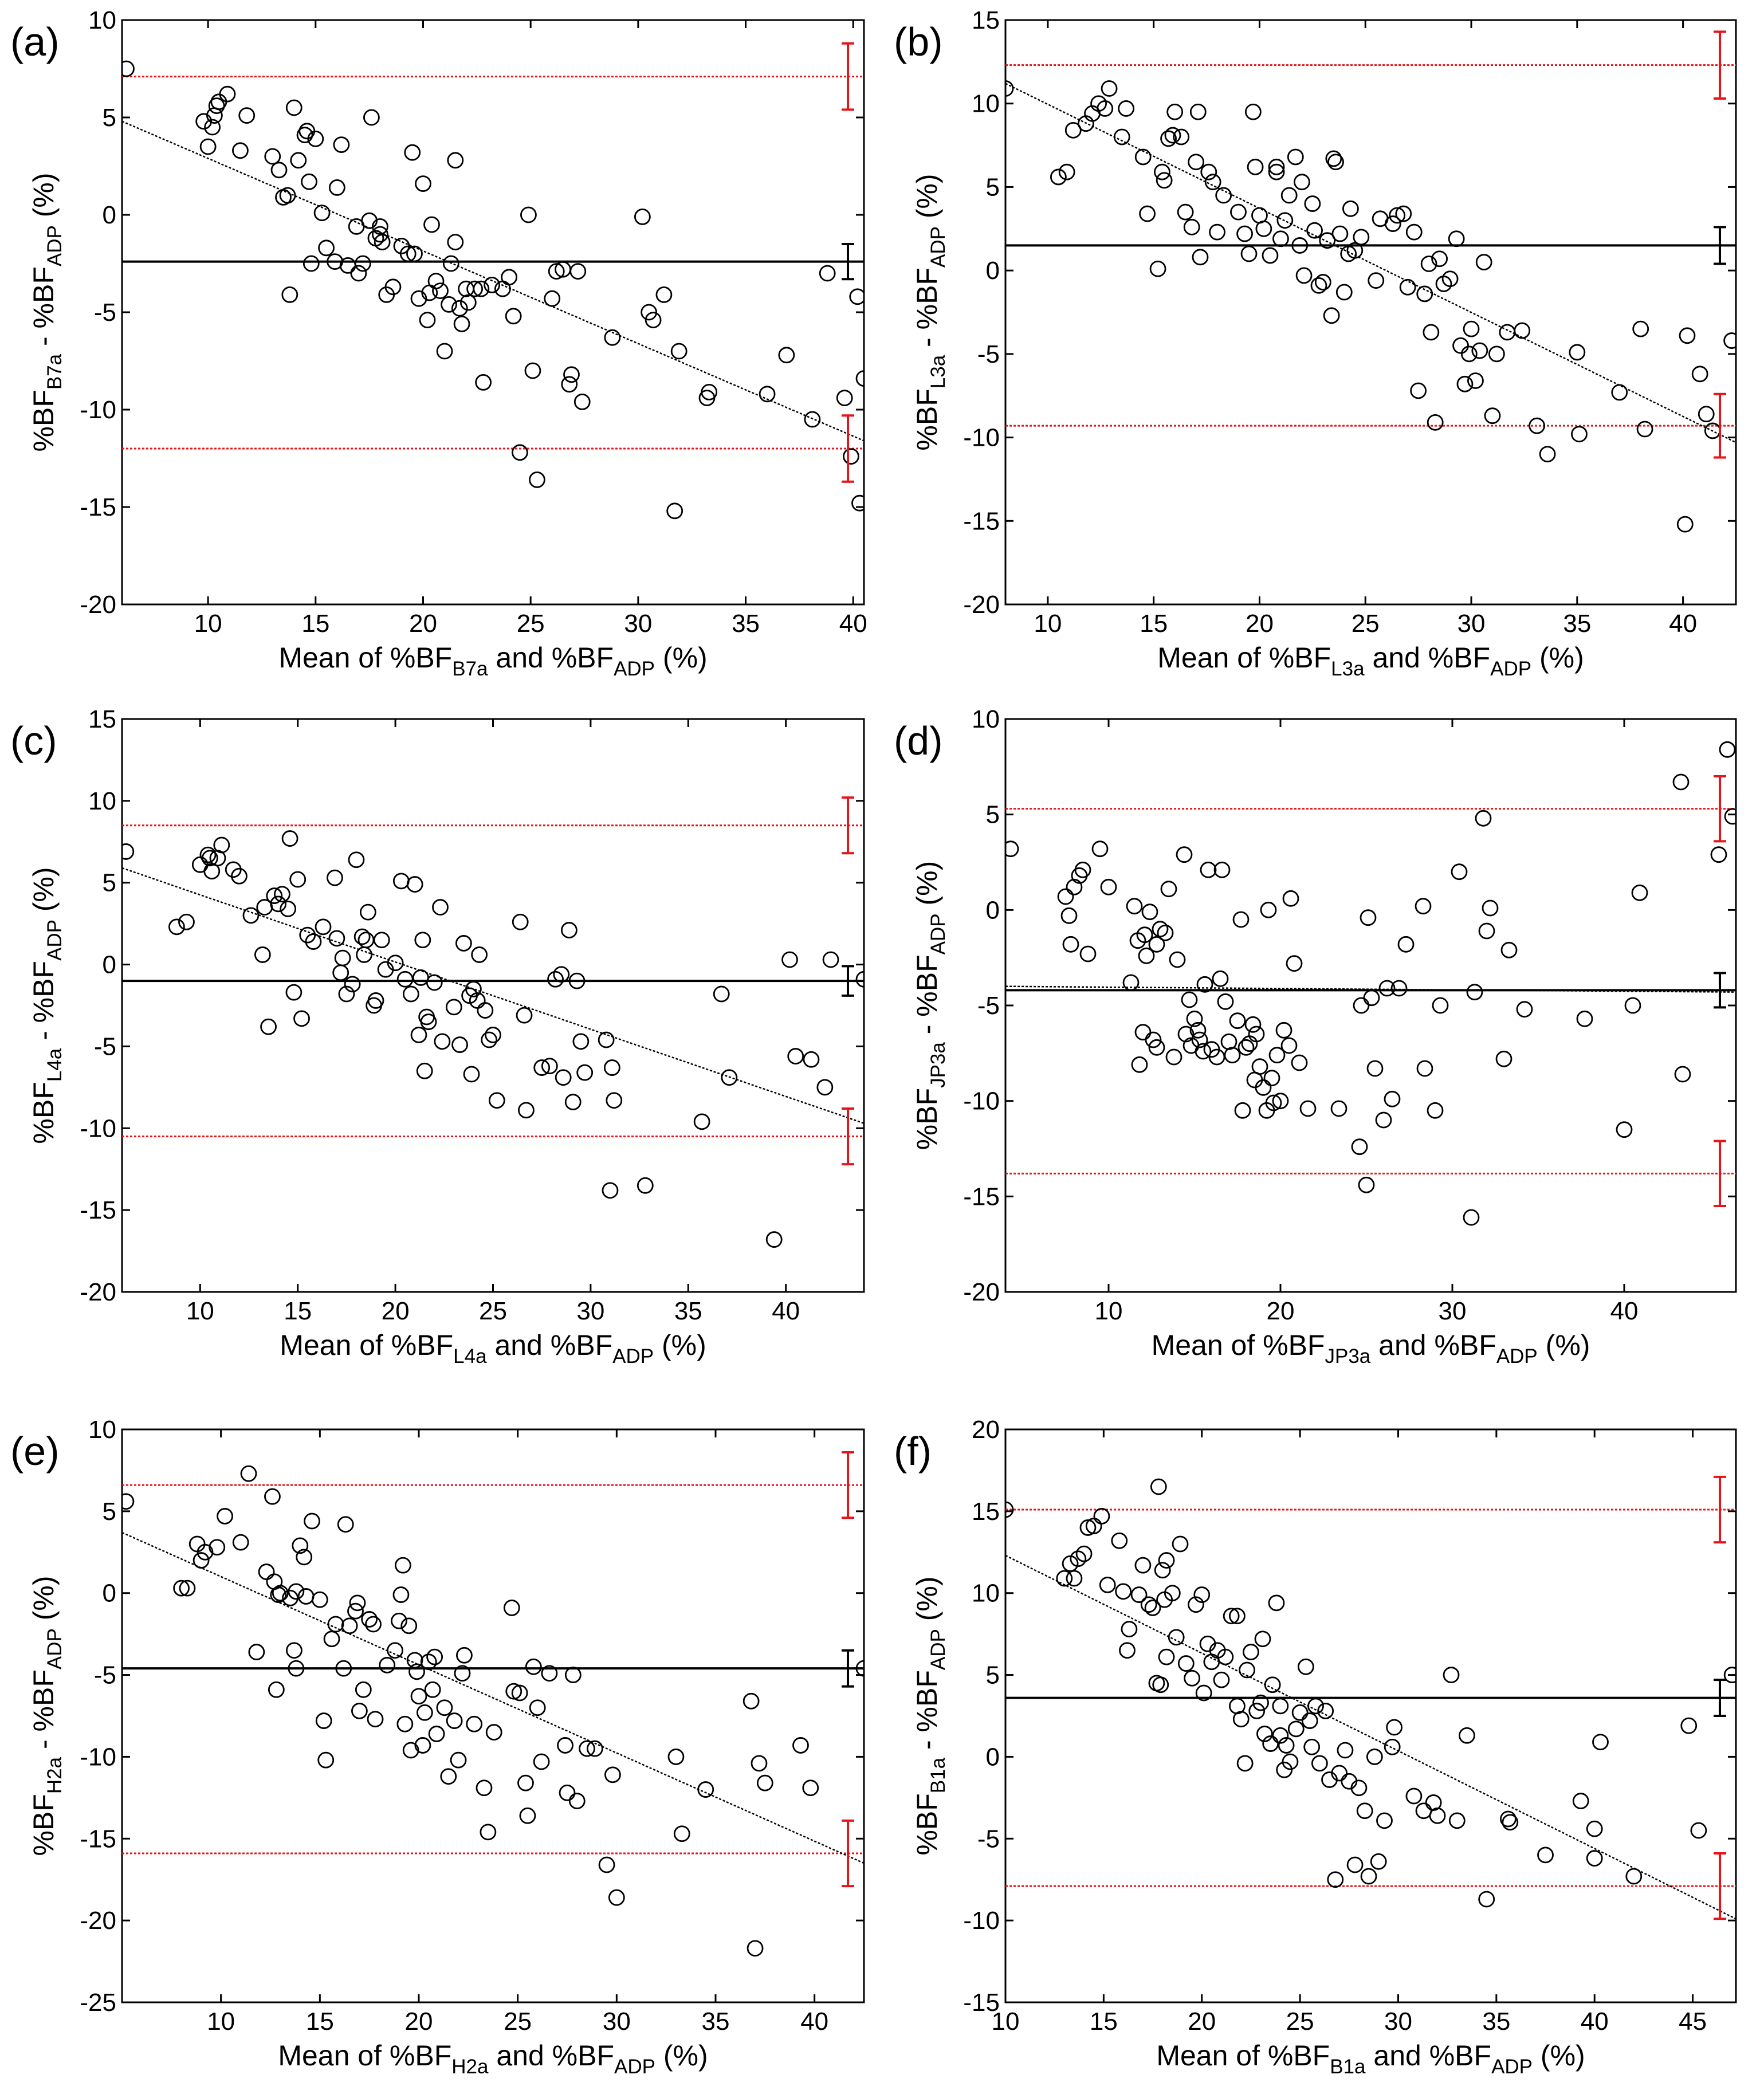  What do you see at coordinates (986, 1512) in the screenshot?
I see `y-tick-label: 15` at bounding box center [986, 1512].